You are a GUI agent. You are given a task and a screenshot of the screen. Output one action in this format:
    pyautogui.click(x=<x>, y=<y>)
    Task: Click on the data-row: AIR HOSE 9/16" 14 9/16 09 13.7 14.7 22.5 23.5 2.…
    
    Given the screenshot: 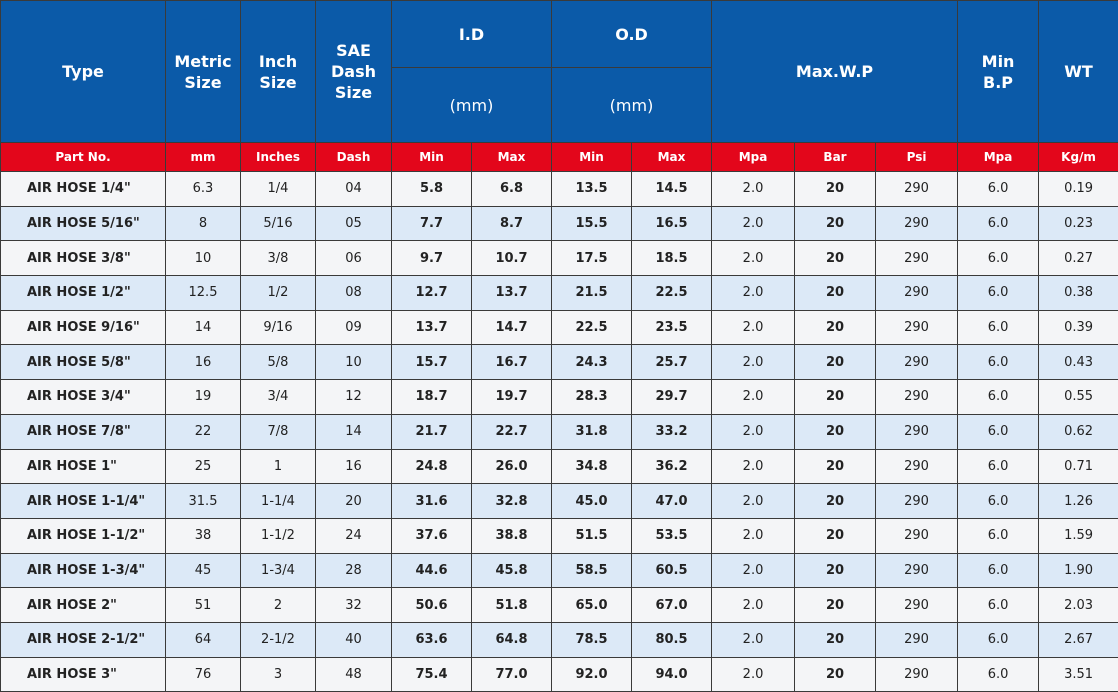 What is the action you would take?
    pyautogui.click(x=559, y=327)
    